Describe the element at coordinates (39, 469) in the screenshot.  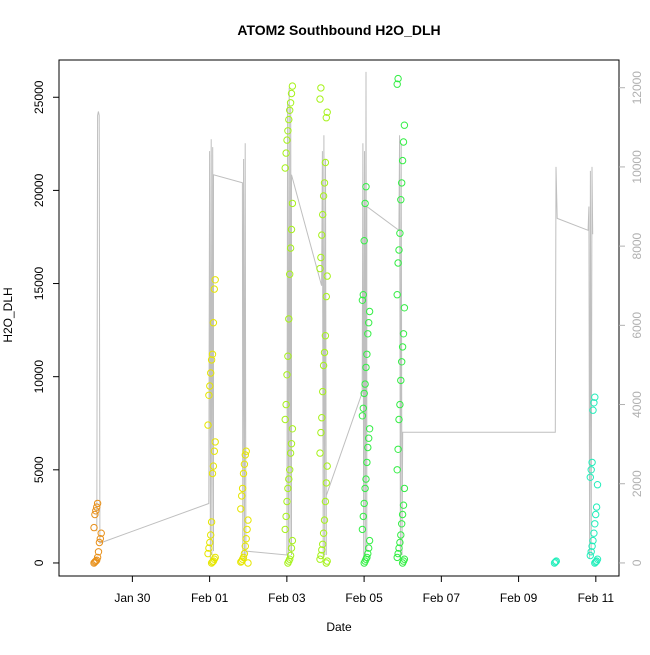
I see `y-tick-label: 5000` at that location.